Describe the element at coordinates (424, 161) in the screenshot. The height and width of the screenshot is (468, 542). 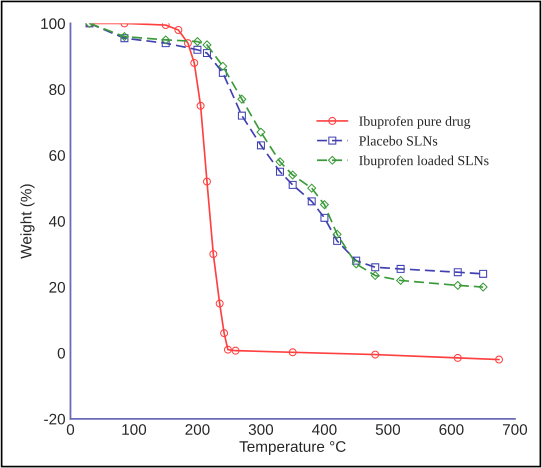
I see `legend-label: Ibuprofen loaded SLNs` at that location.